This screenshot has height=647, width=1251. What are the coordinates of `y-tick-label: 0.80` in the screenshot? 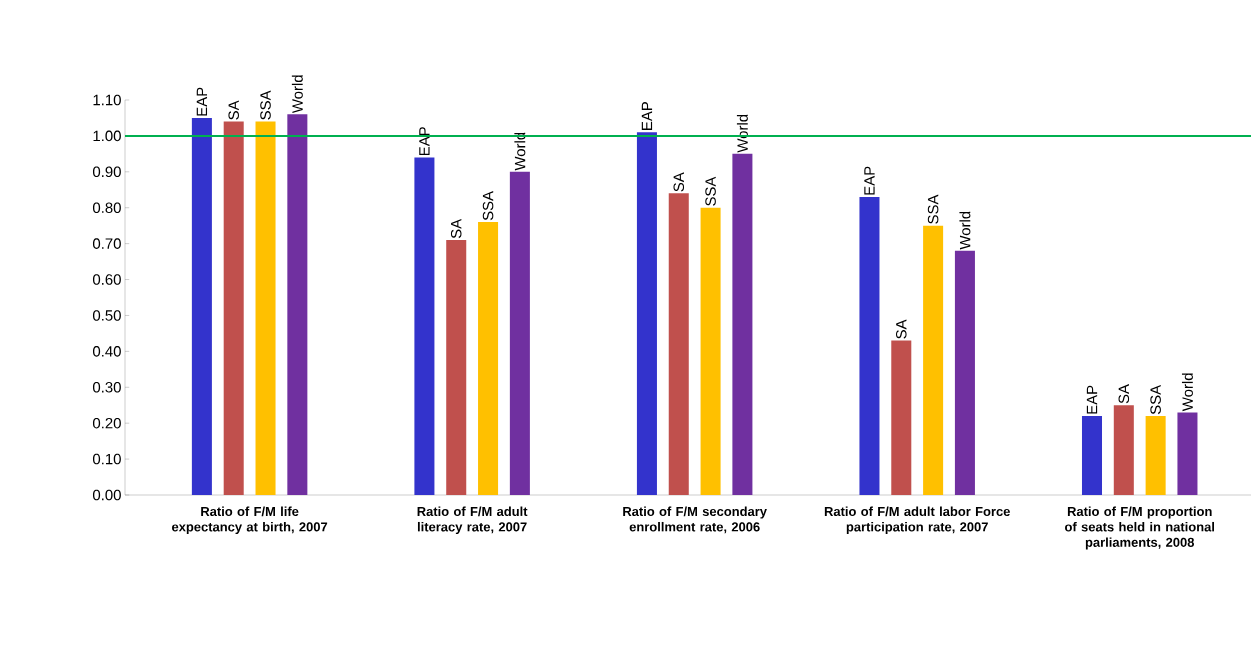 It's located at (106, 208).